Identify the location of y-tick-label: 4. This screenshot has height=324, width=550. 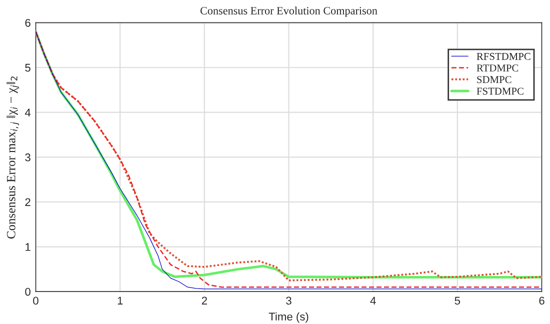
(27, 112).